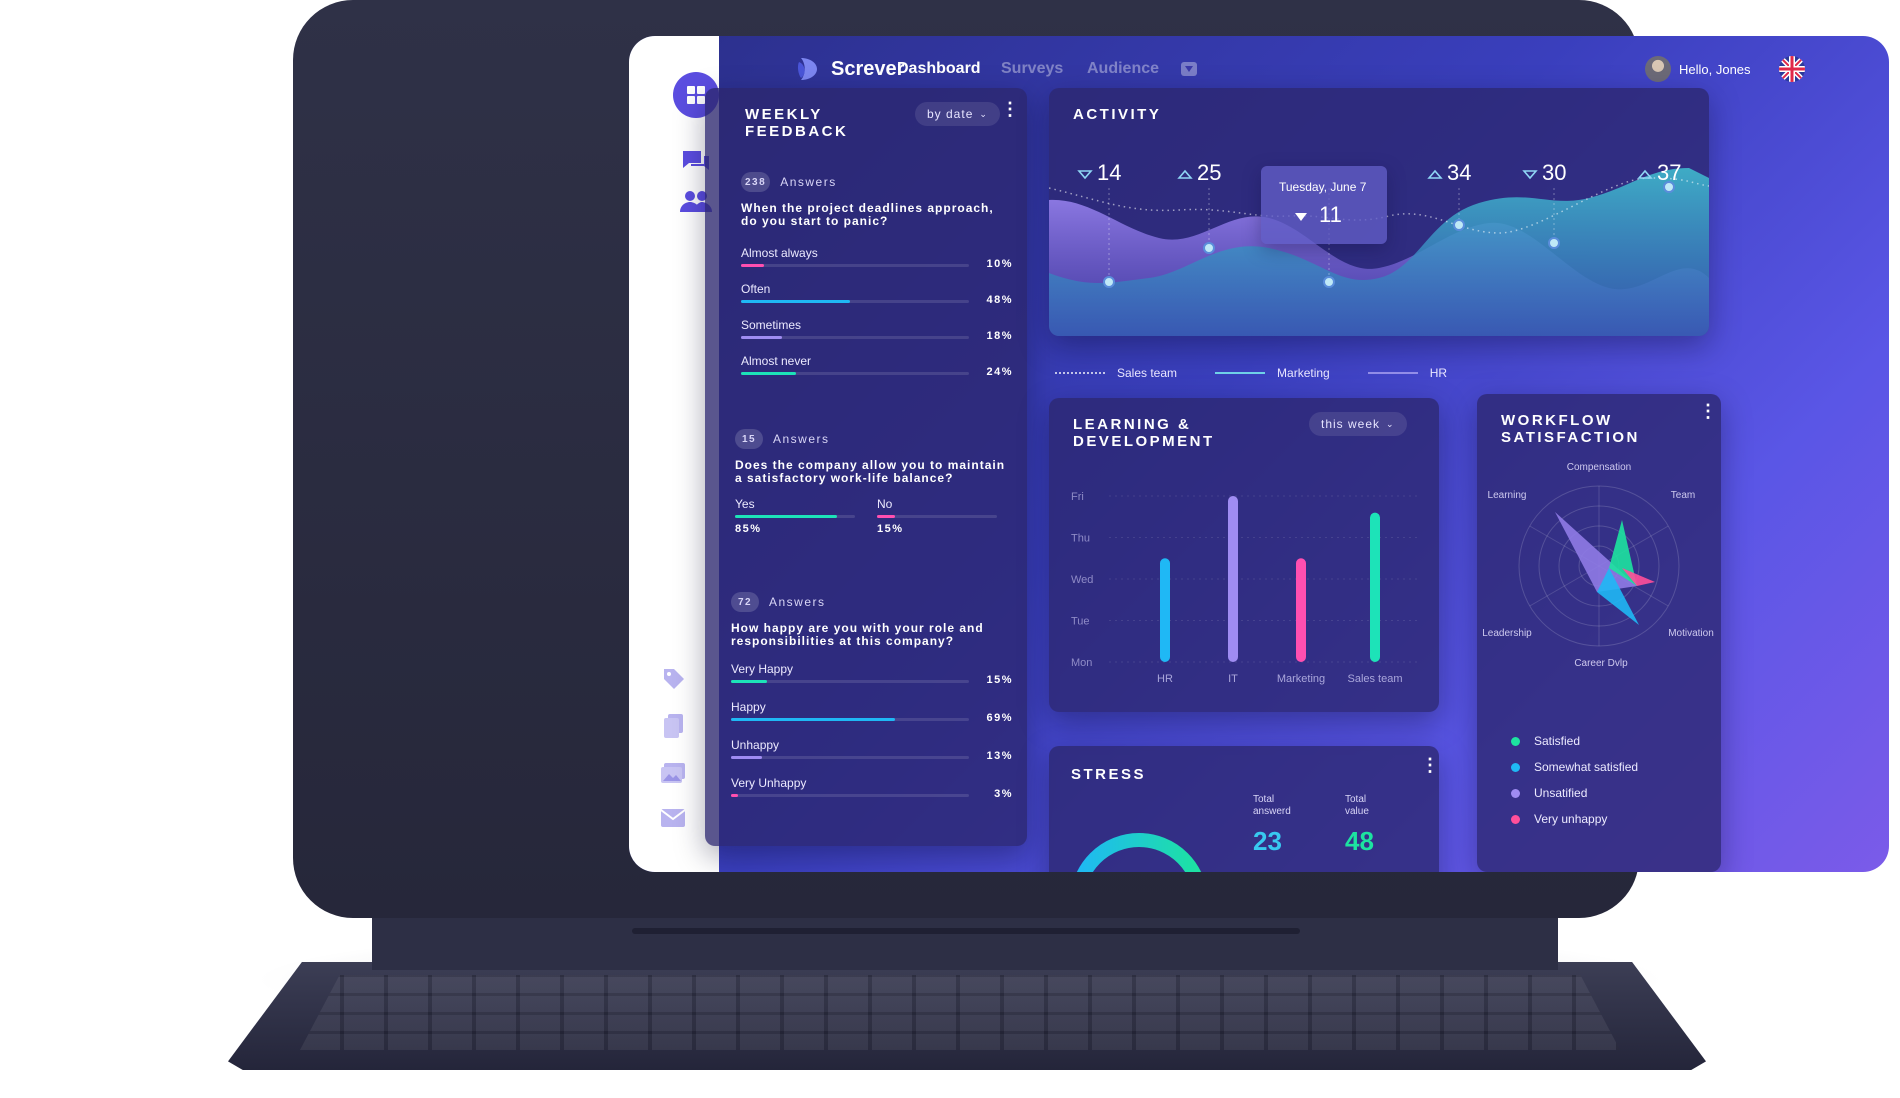 Image resolution: width=1900 pixels, height=1098 pixels. What do you see at coordinates (1189, 69) in the screenshot?
I see `more-dropdown-icon` at bounding box center [1189, 69].